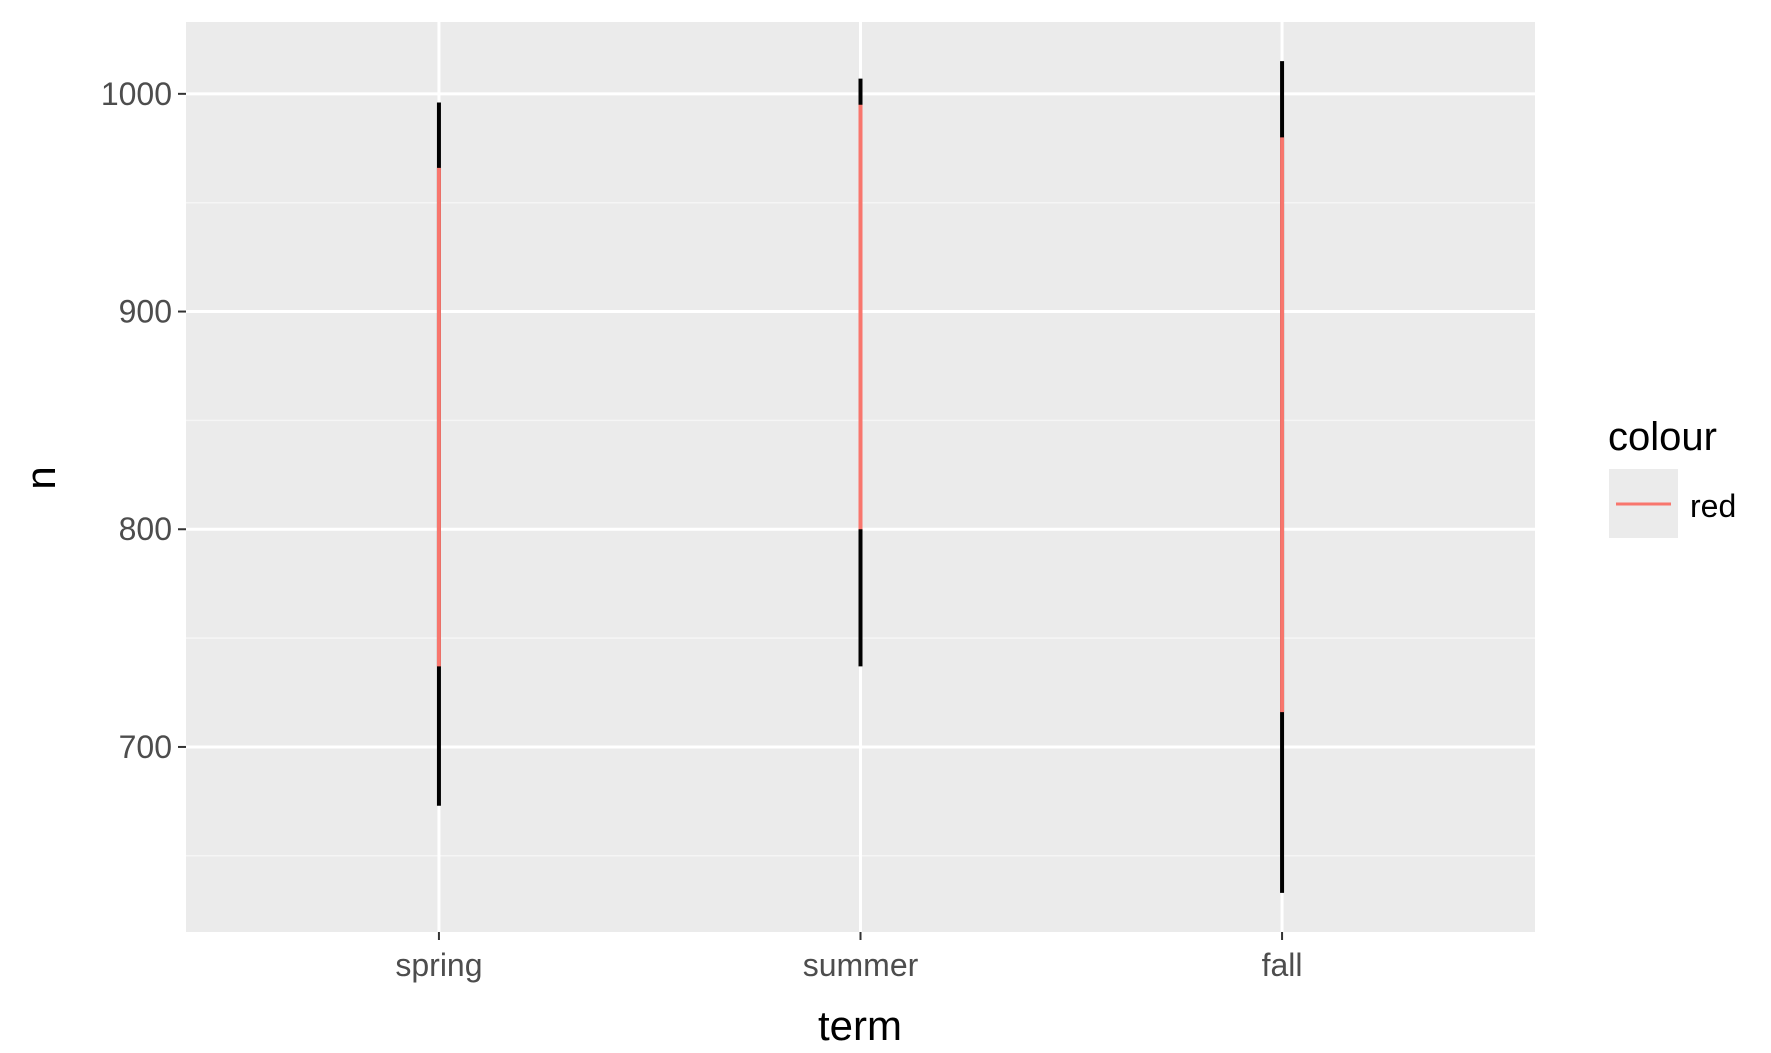  I want to click on y-tick-label-700: 700, so click(145, 747).